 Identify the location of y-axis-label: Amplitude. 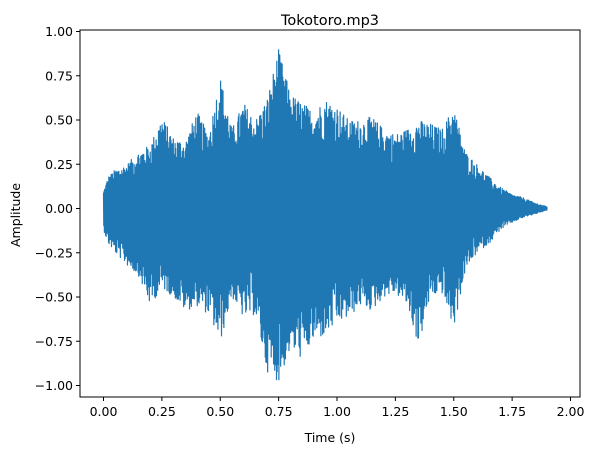
(15, 215).